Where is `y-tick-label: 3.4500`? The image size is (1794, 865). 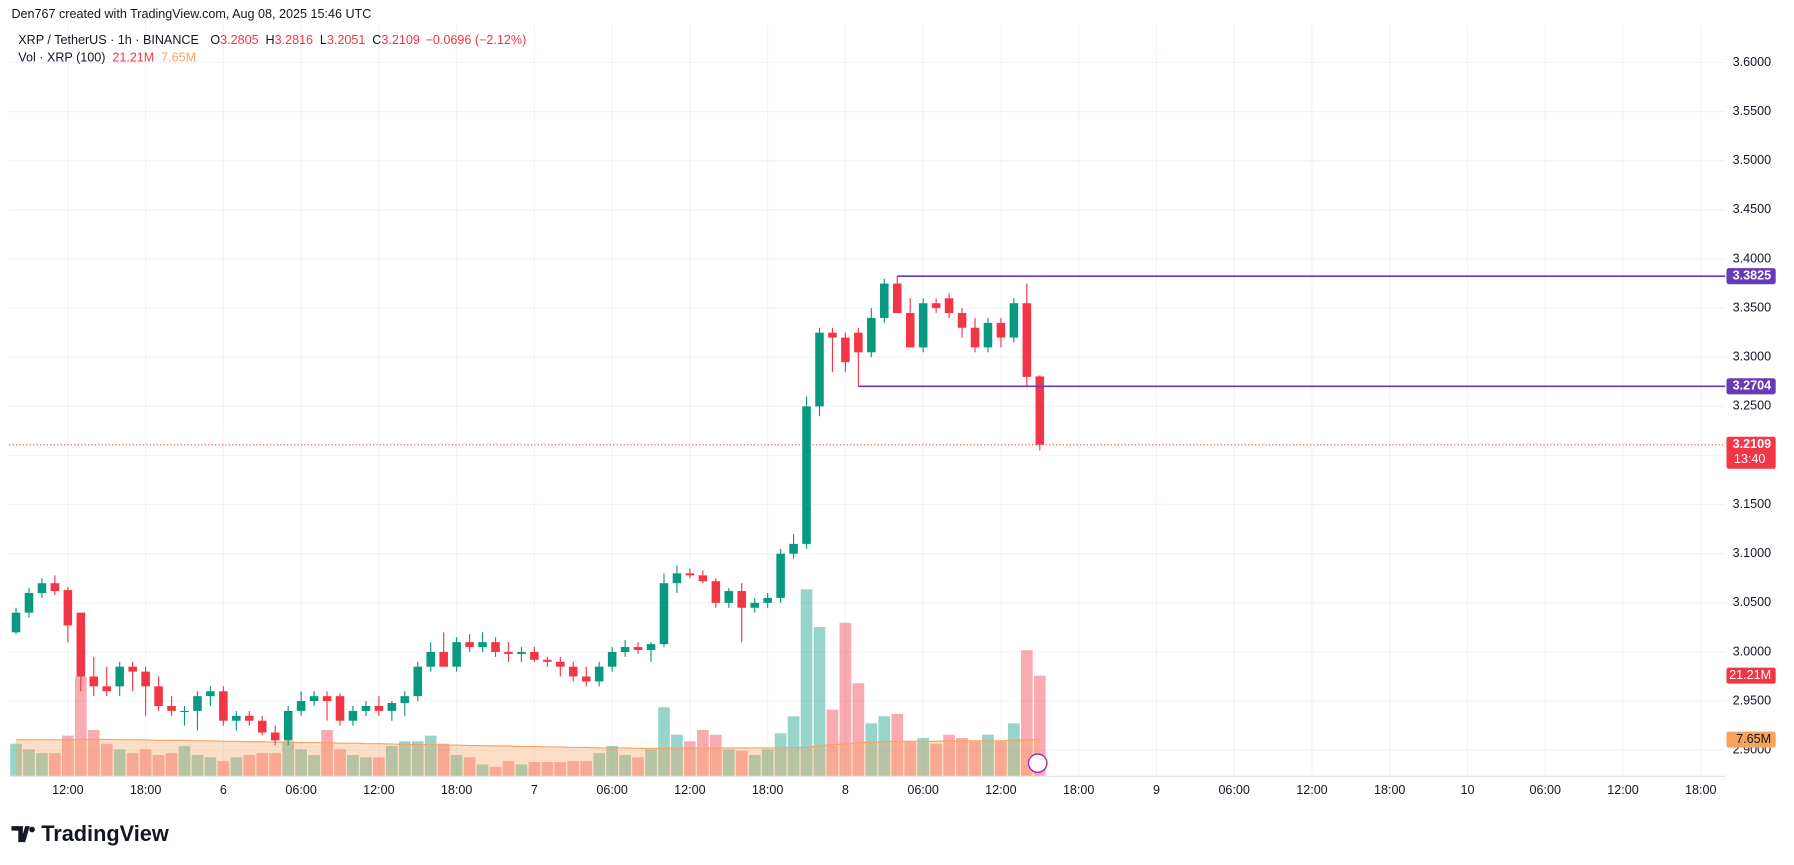
y-tick-label: 3.4500 is located at coordinates (1752, 209).